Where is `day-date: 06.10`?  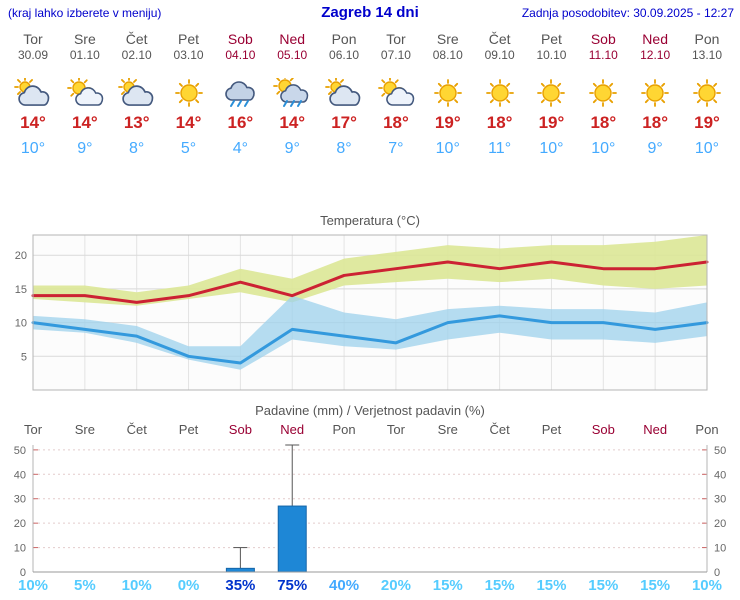
day-date: 06.10 is located at coordinates (344, 55).